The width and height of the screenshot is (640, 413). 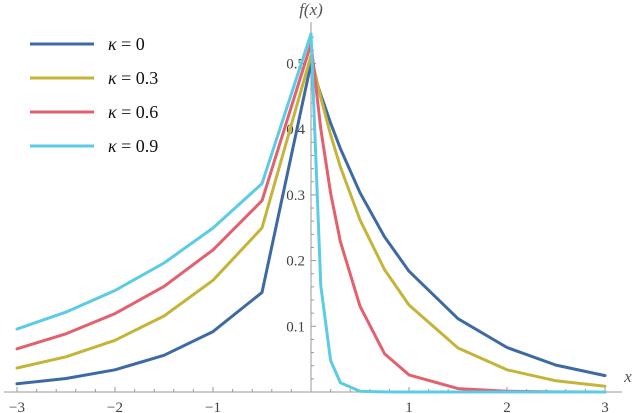 I want to click on y-axis-title: f(x), so click(x=311, y=9).